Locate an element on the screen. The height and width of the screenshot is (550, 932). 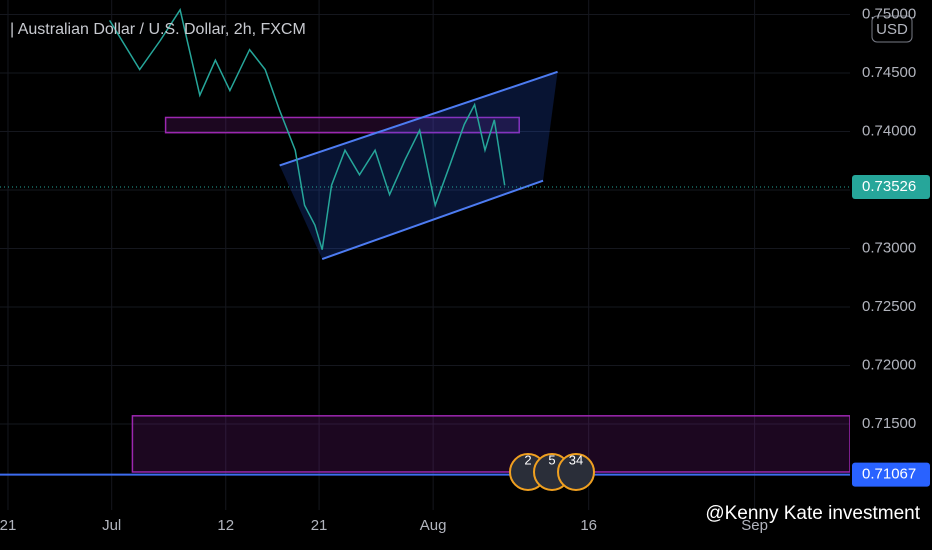
watermark: @Kenny Kate investment is located at coordinates (812, 513).